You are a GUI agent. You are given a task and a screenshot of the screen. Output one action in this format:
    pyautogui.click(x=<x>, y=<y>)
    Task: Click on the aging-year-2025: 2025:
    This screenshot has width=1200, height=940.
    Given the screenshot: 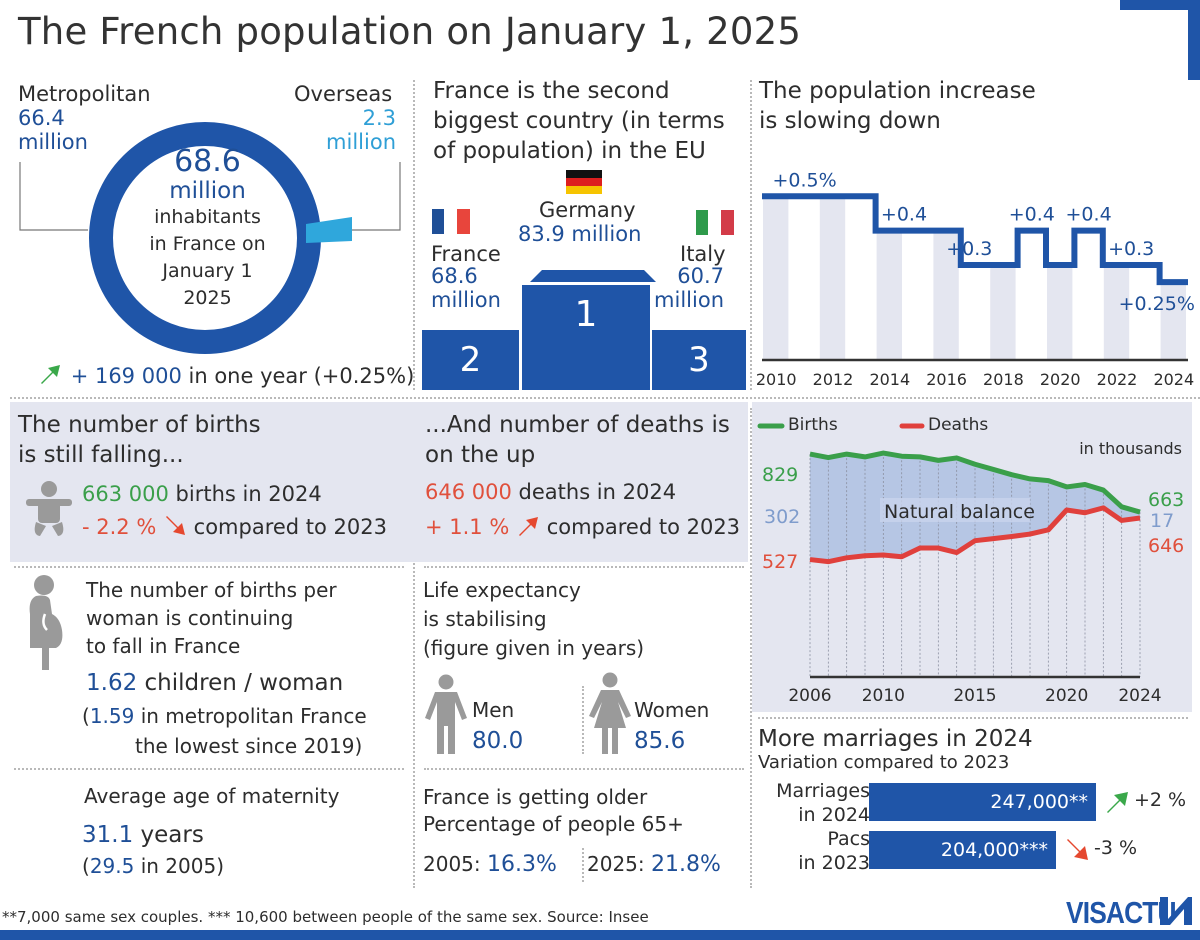 What is the action you would take?
    pyautogui.click(x=616, y=864)
    